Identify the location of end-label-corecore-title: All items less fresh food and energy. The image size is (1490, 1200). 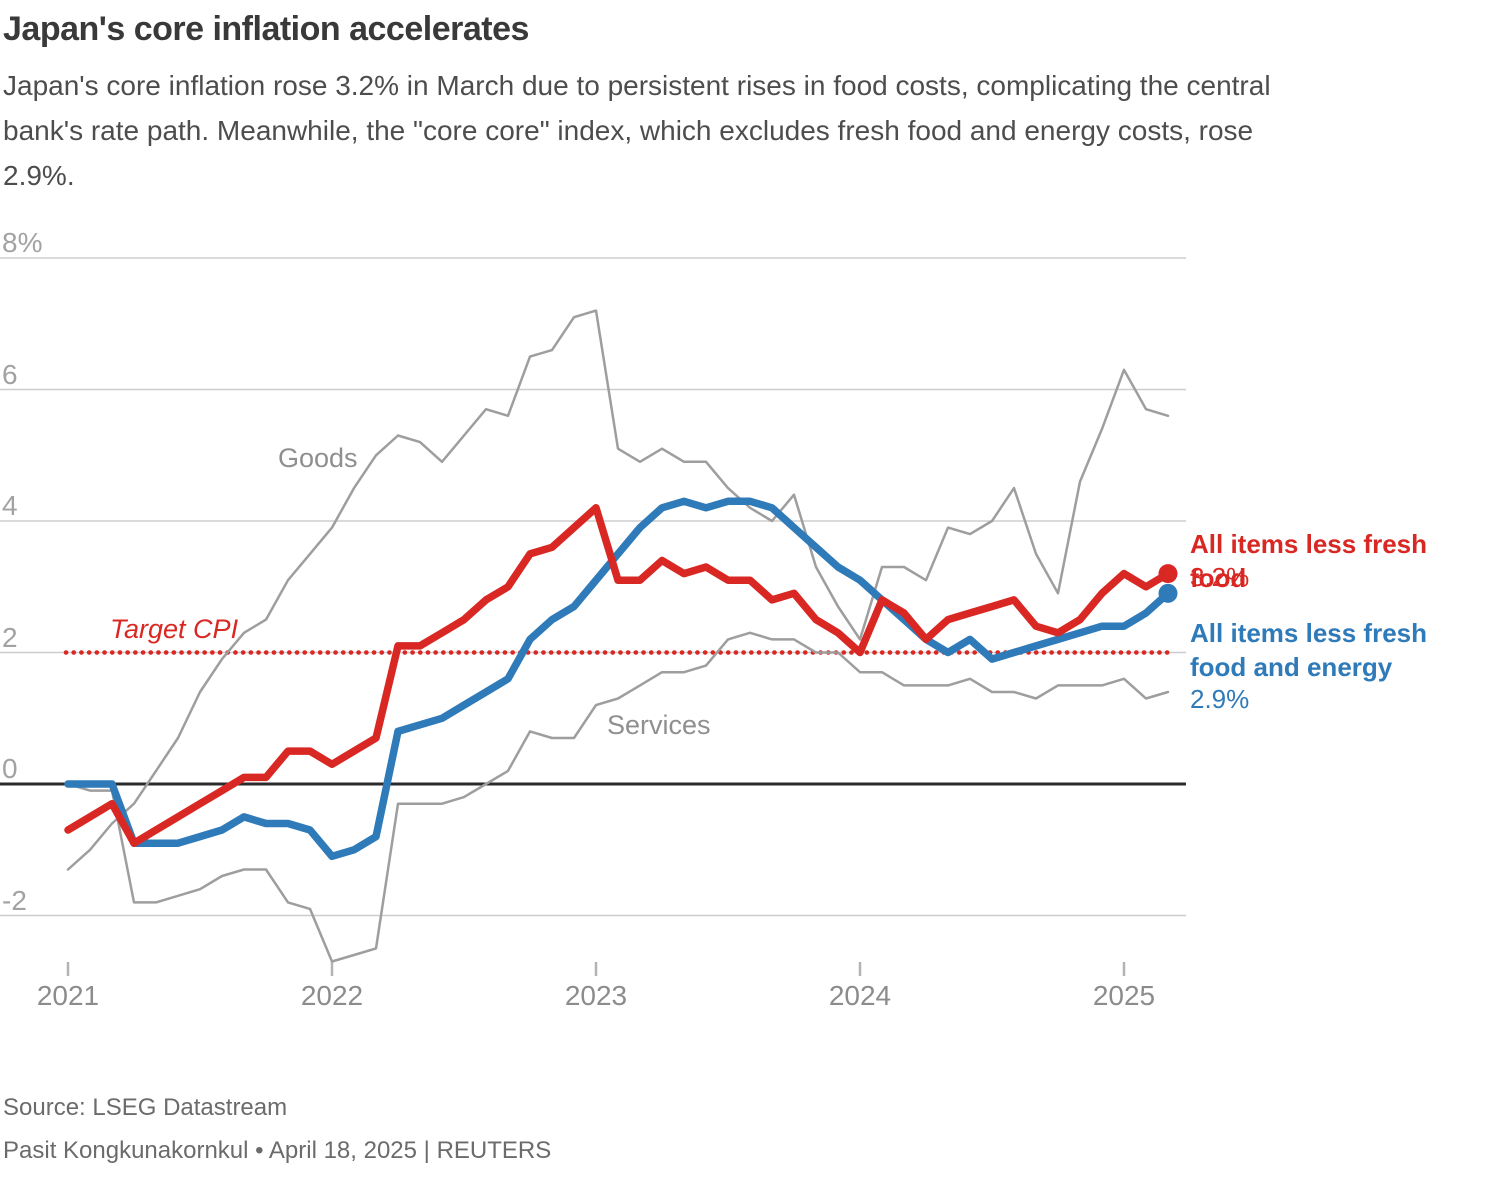
(1308, 650).